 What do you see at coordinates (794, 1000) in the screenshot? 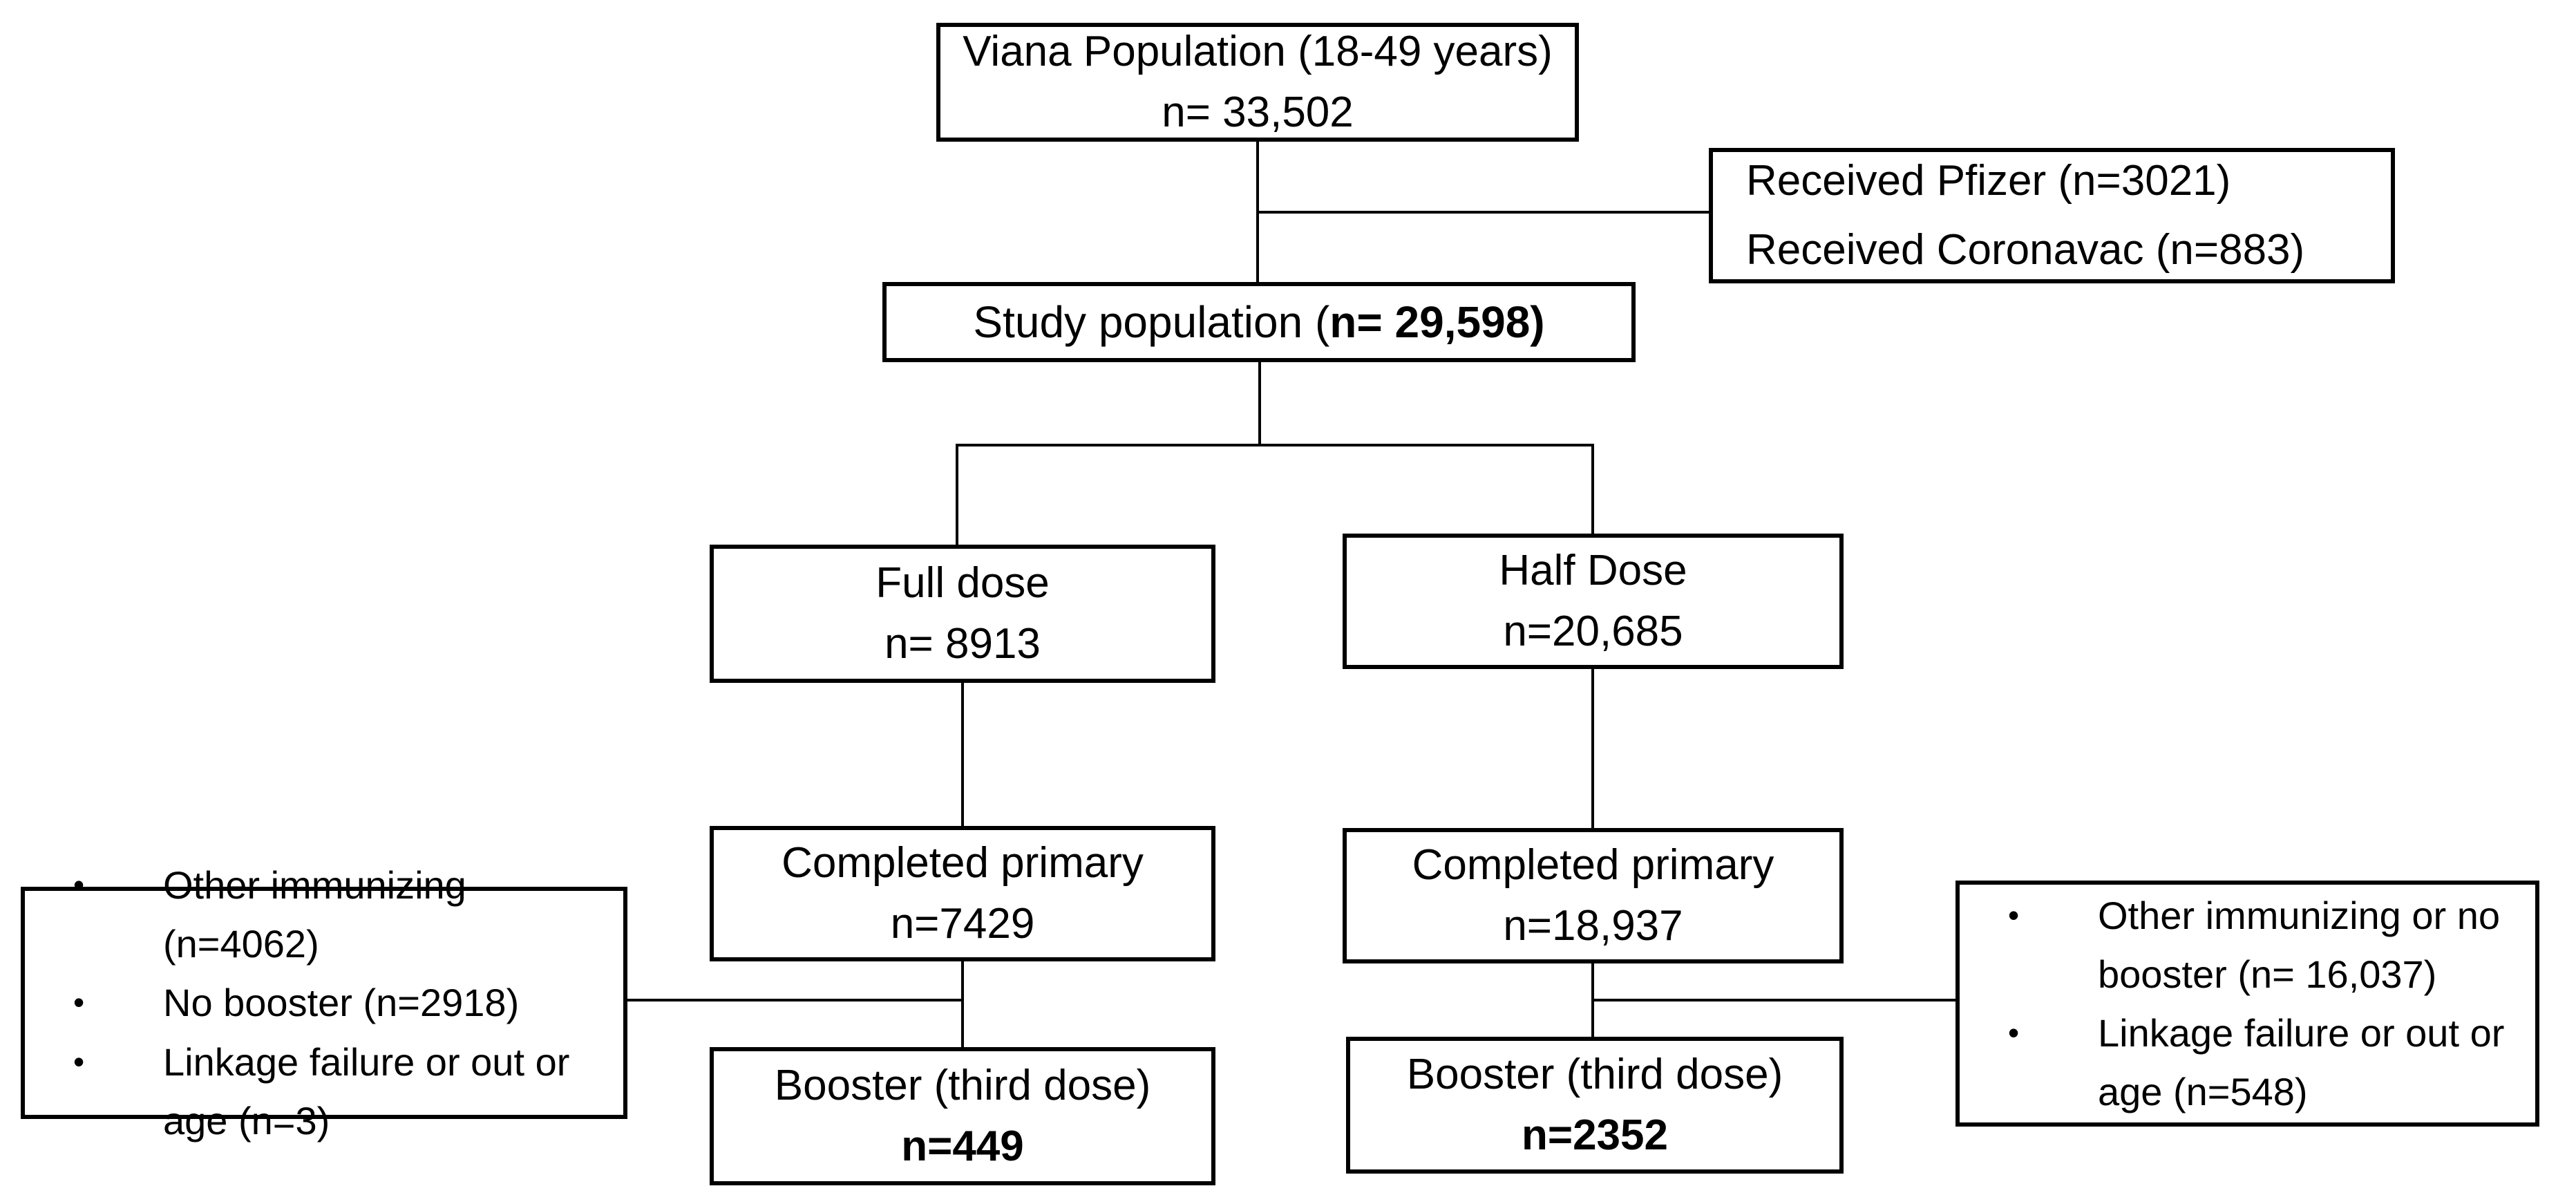
I see `connector-spur-exclusions-full` at bounding box center [794, 1000].